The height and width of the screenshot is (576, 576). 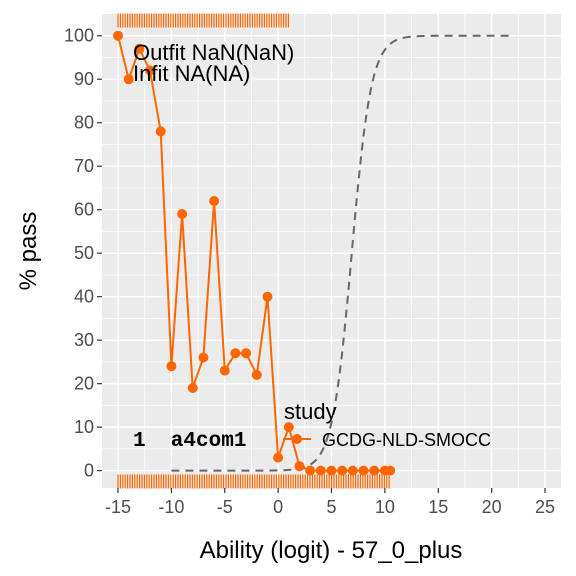 What do you see at coordinates (189, 441) in the screenshot?
I see `annotation-item-label: 1 a4com1` at bounding box center [189, 441].